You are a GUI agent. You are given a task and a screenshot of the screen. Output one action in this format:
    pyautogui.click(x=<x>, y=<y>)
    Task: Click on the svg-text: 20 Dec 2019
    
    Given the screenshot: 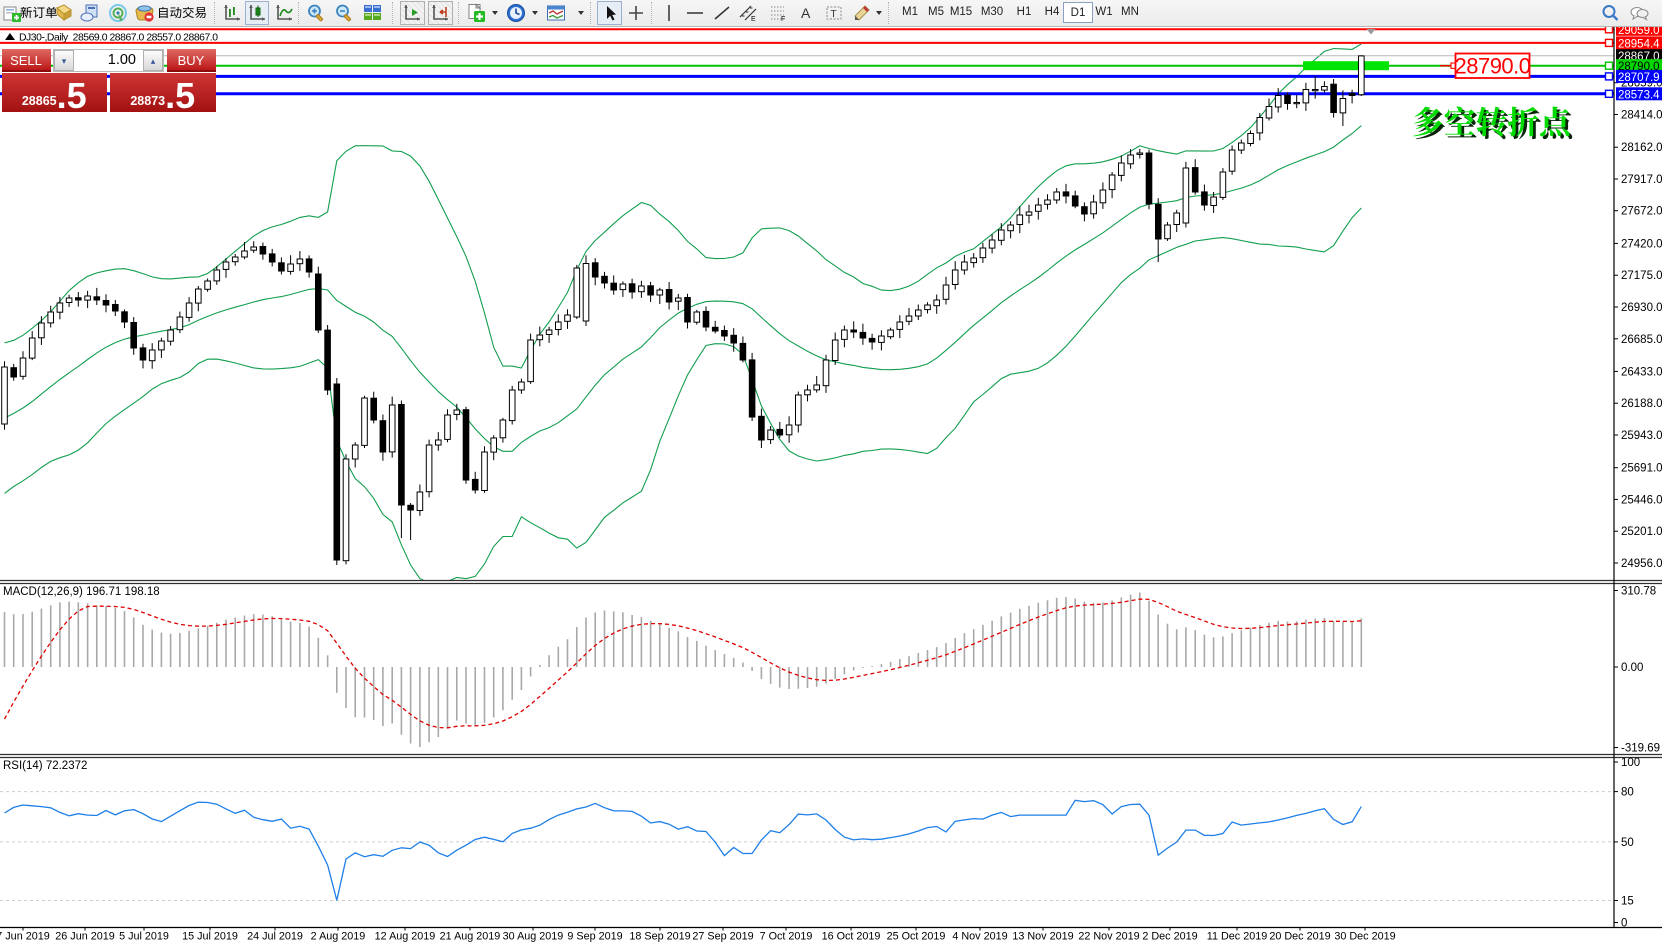 What is the action you would take?
    pyautogui.click(x=1299, y=937)
    